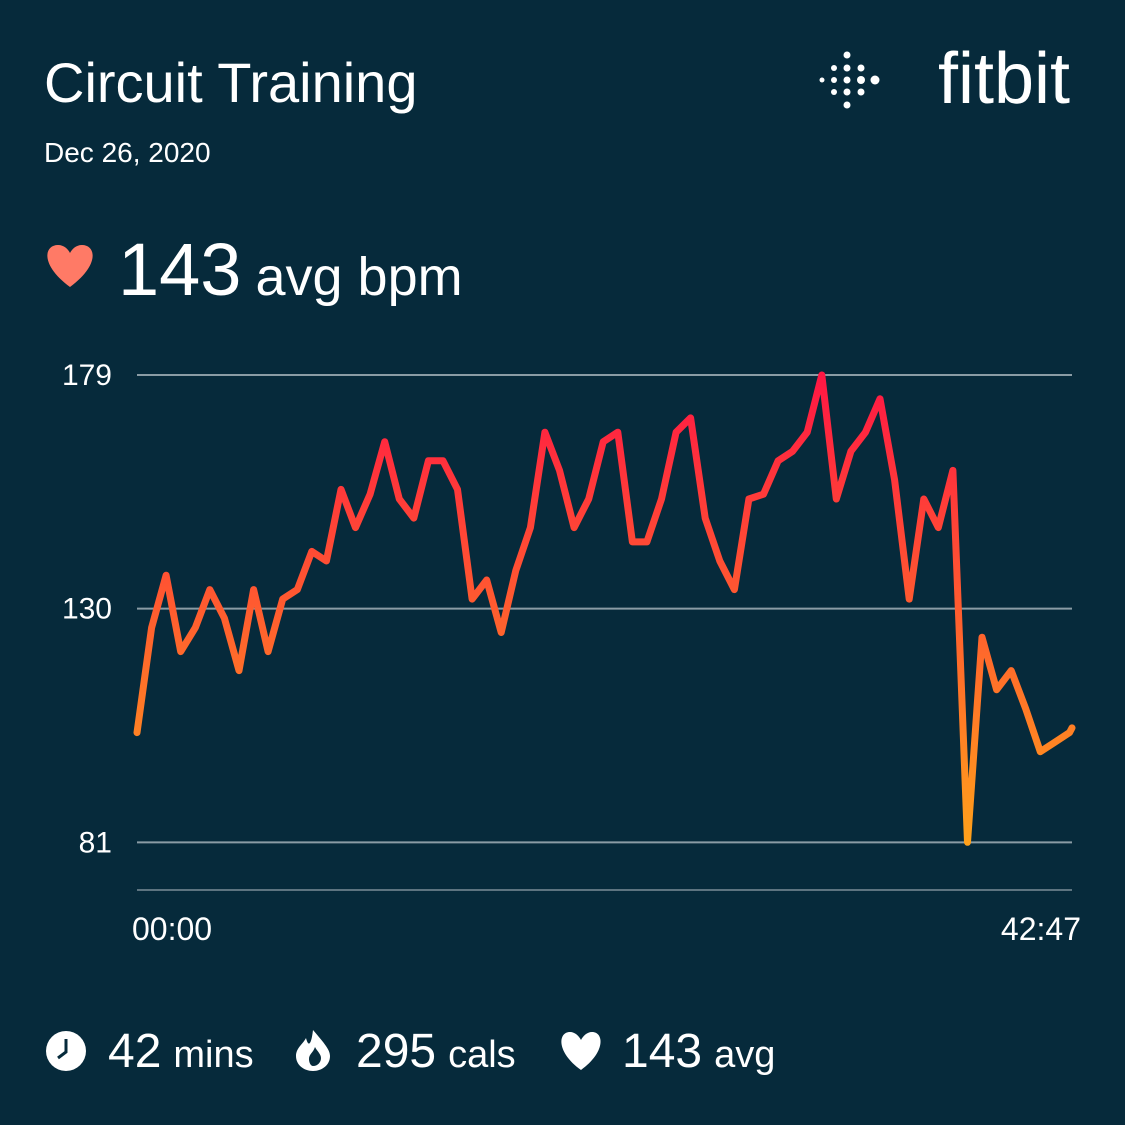 This screenshot has width=1125, height=1125. What do you see at coordinates (172, 929) in the screenshot?
I see `x-tick-label: 00:00` at bounding box center [172, 929].